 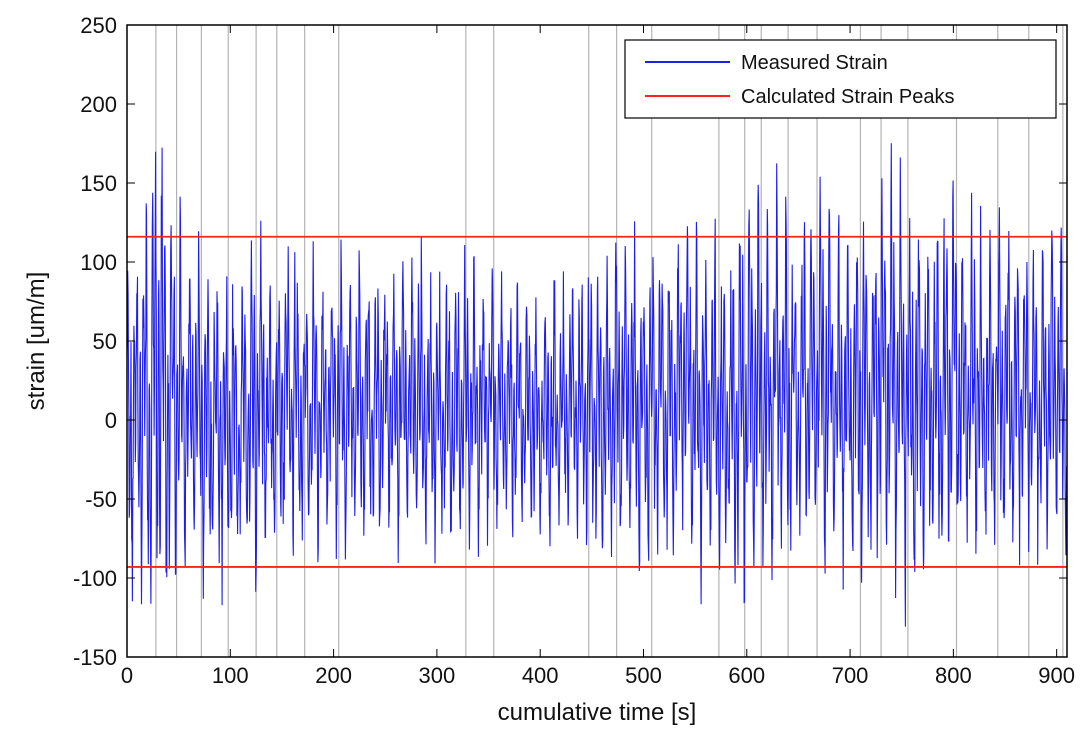 What do you see at coordinates (847, 97) in the screenshot?
I see `legend-label-peaks: Calculated Strain Peaks` at bounding box center [847, 97].